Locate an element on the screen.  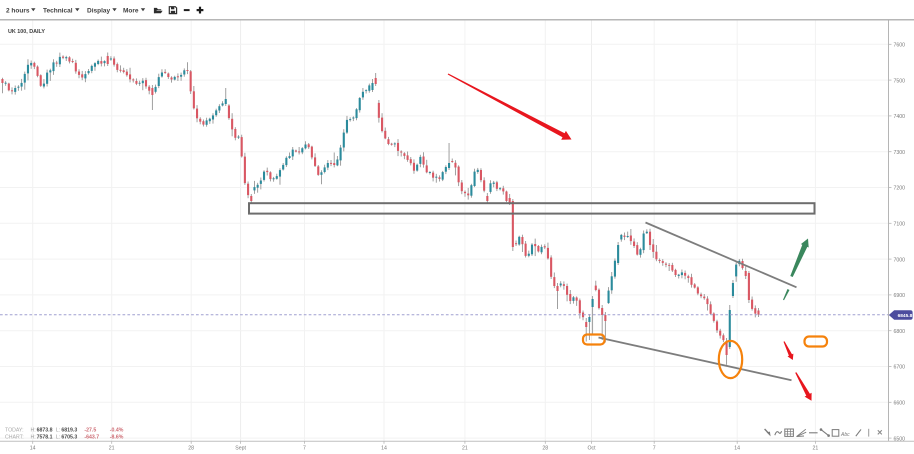
svg-text: UK 100, DAILY is located at coordinates (26, 32).